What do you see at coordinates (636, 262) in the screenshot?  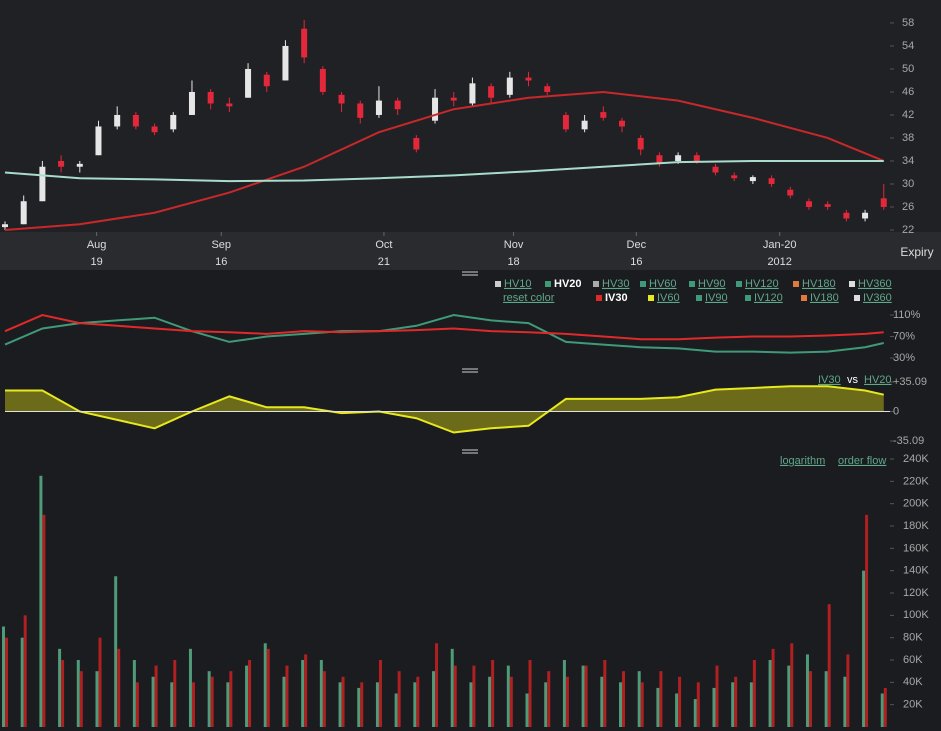 I see `x-tick-sublabel: 16` at bounding box center [636, 262].